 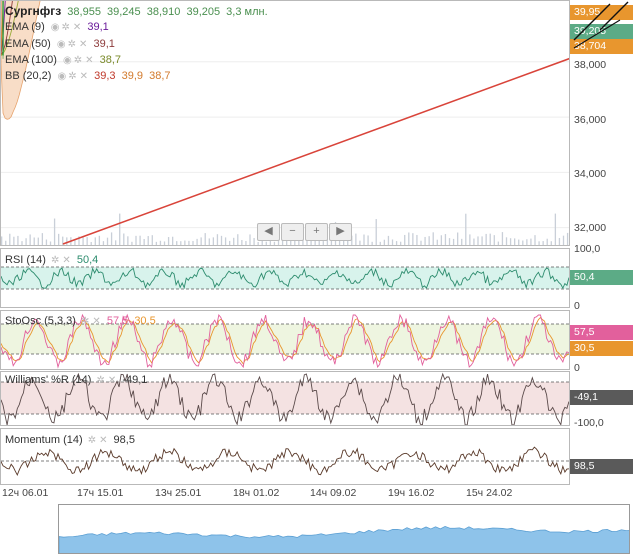 I want to click on williams-pane: Williams' %R (14) ✲ ✕ -49,1, so click(x=285, y=398).